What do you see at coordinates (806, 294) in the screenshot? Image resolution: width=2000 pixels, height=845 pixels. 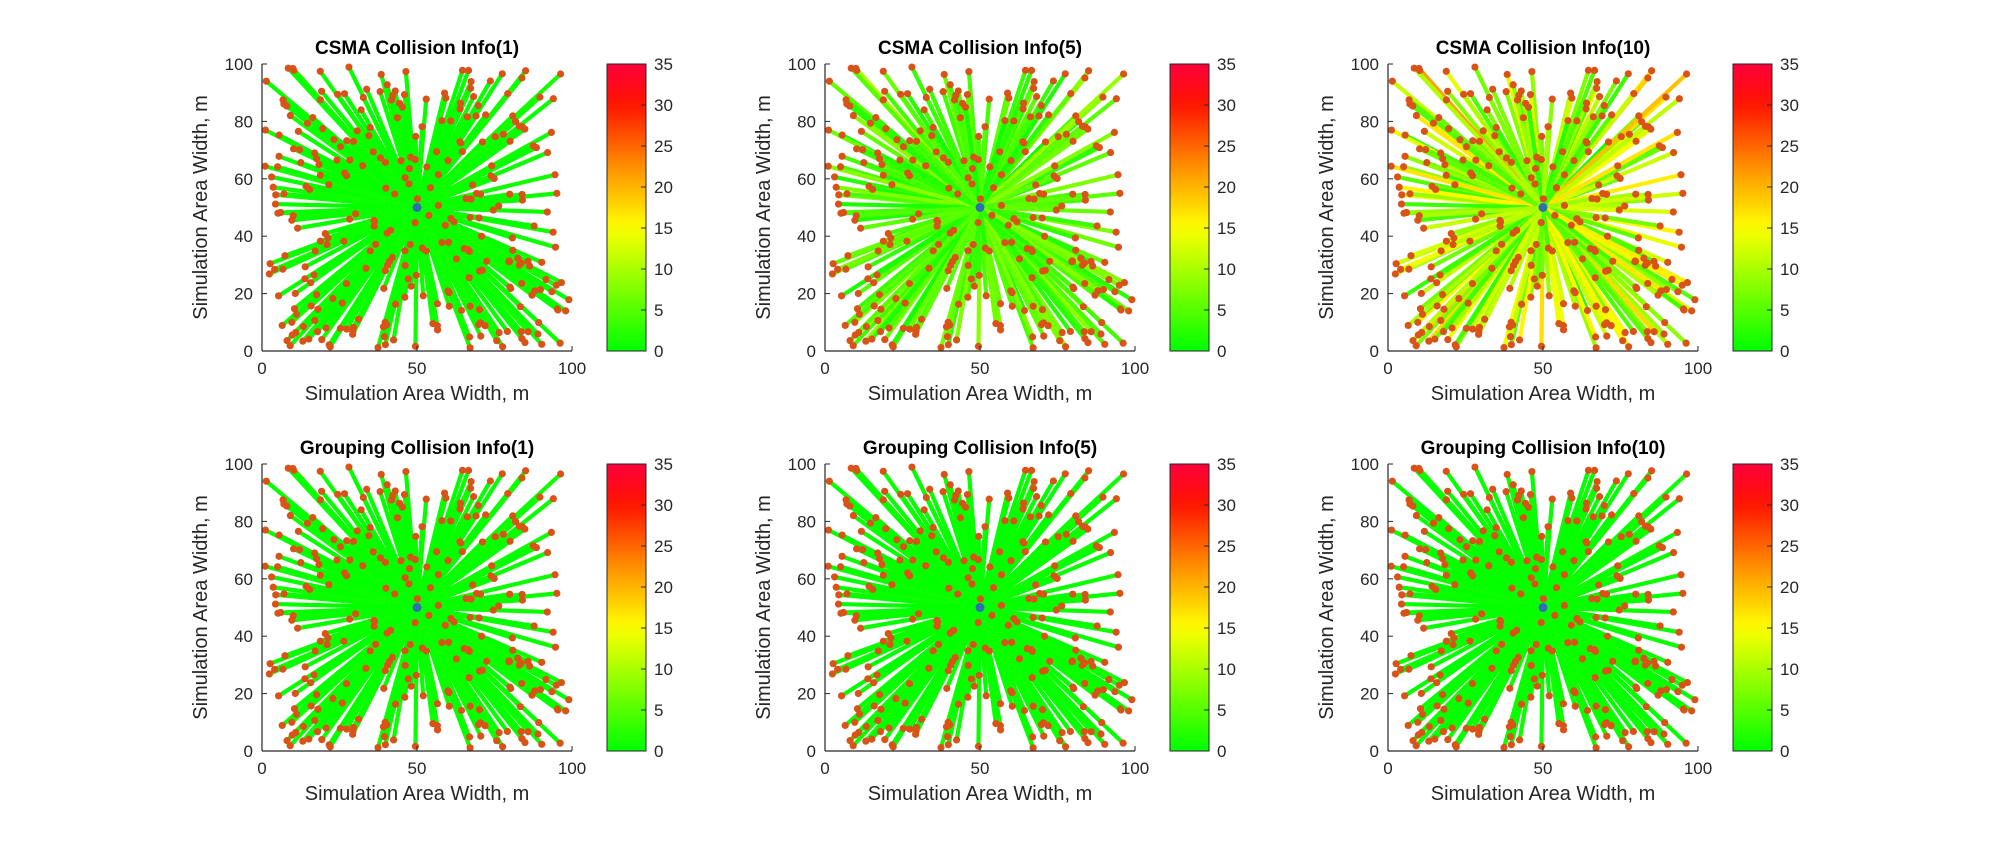 I see `y-tick-label: 20` at bounding box center [806, 294].